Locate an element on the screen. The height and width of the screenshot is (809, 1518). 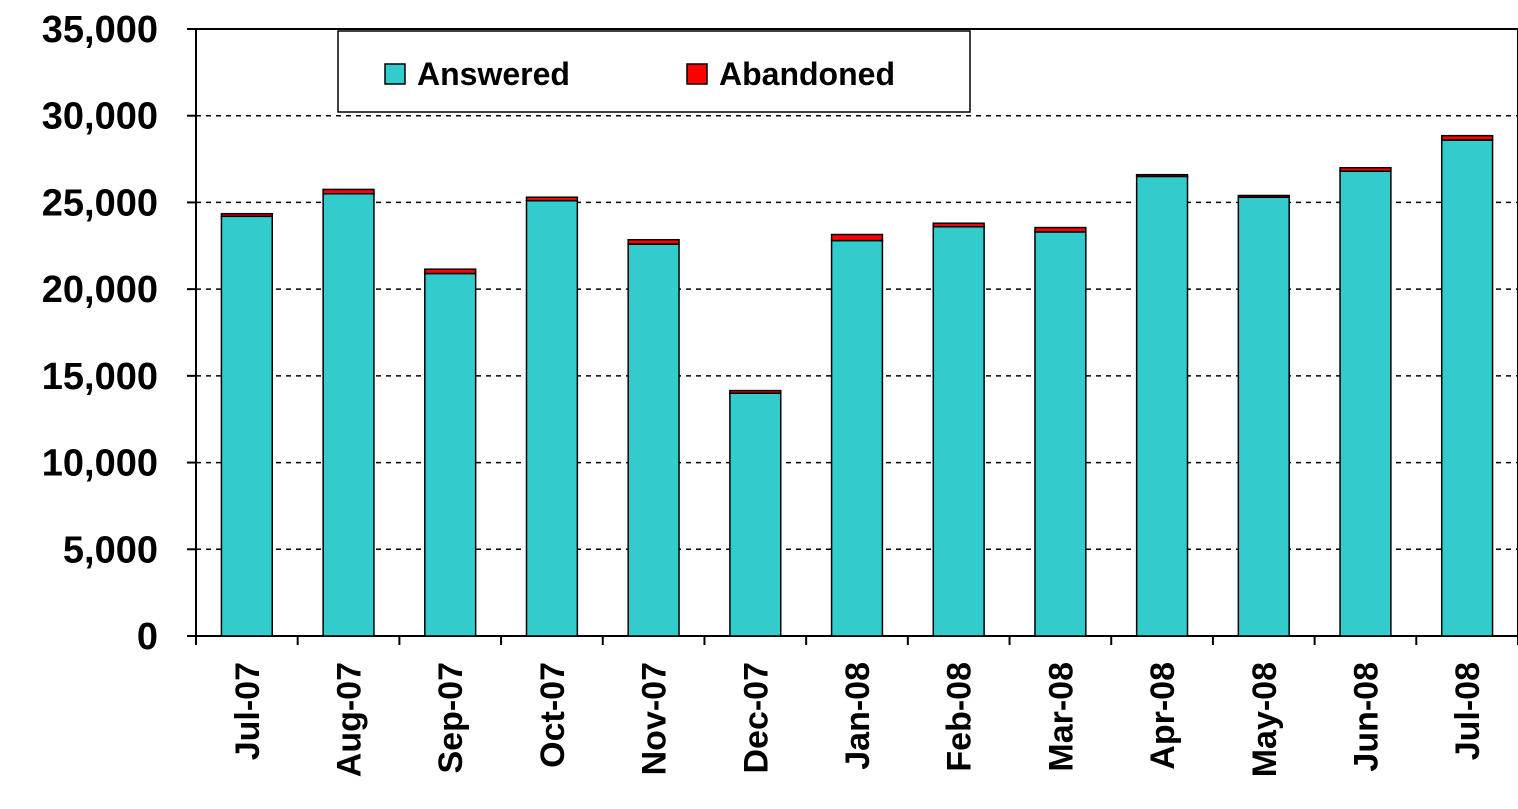
answered-legend-swatch is located at coordinates (395, 74).